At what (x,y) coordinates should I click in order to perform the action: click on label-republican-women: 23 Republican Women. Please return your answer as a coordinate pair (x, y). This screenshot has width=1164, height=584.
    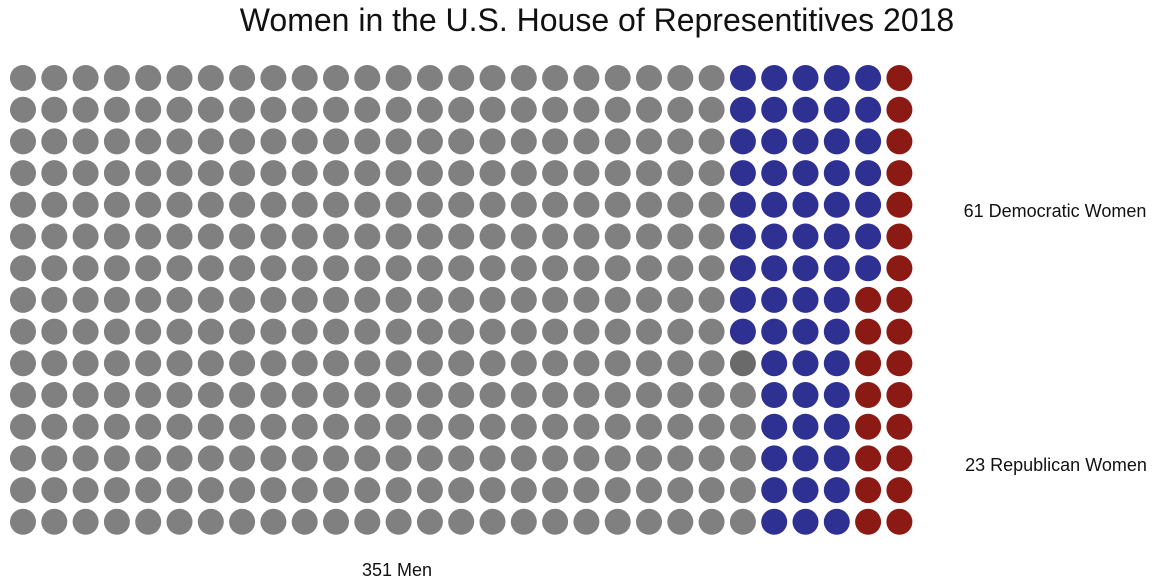
    Looking at the image, I should click on (1056, 465).